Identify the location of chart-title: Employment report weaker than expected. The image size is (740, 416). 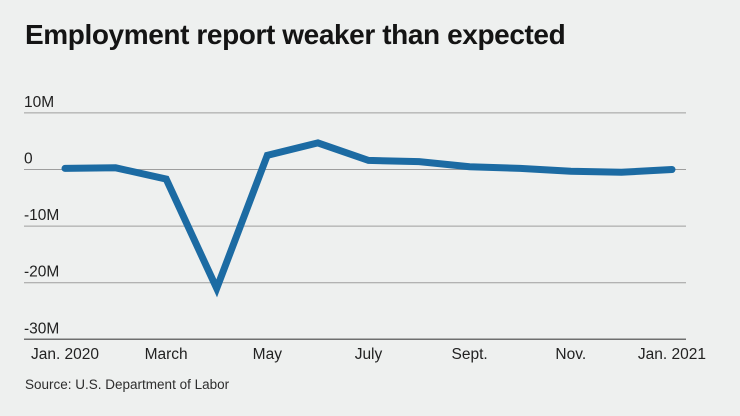
(295, 34).